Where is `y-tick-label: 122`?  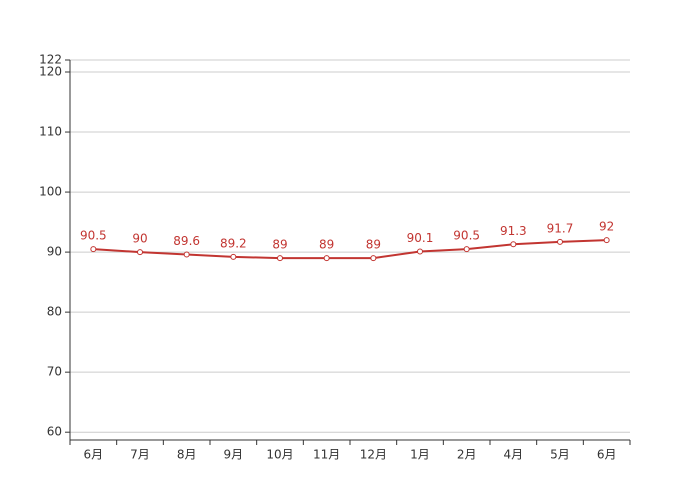 y-tick-label: 122 is located at coordinates (50, 60).